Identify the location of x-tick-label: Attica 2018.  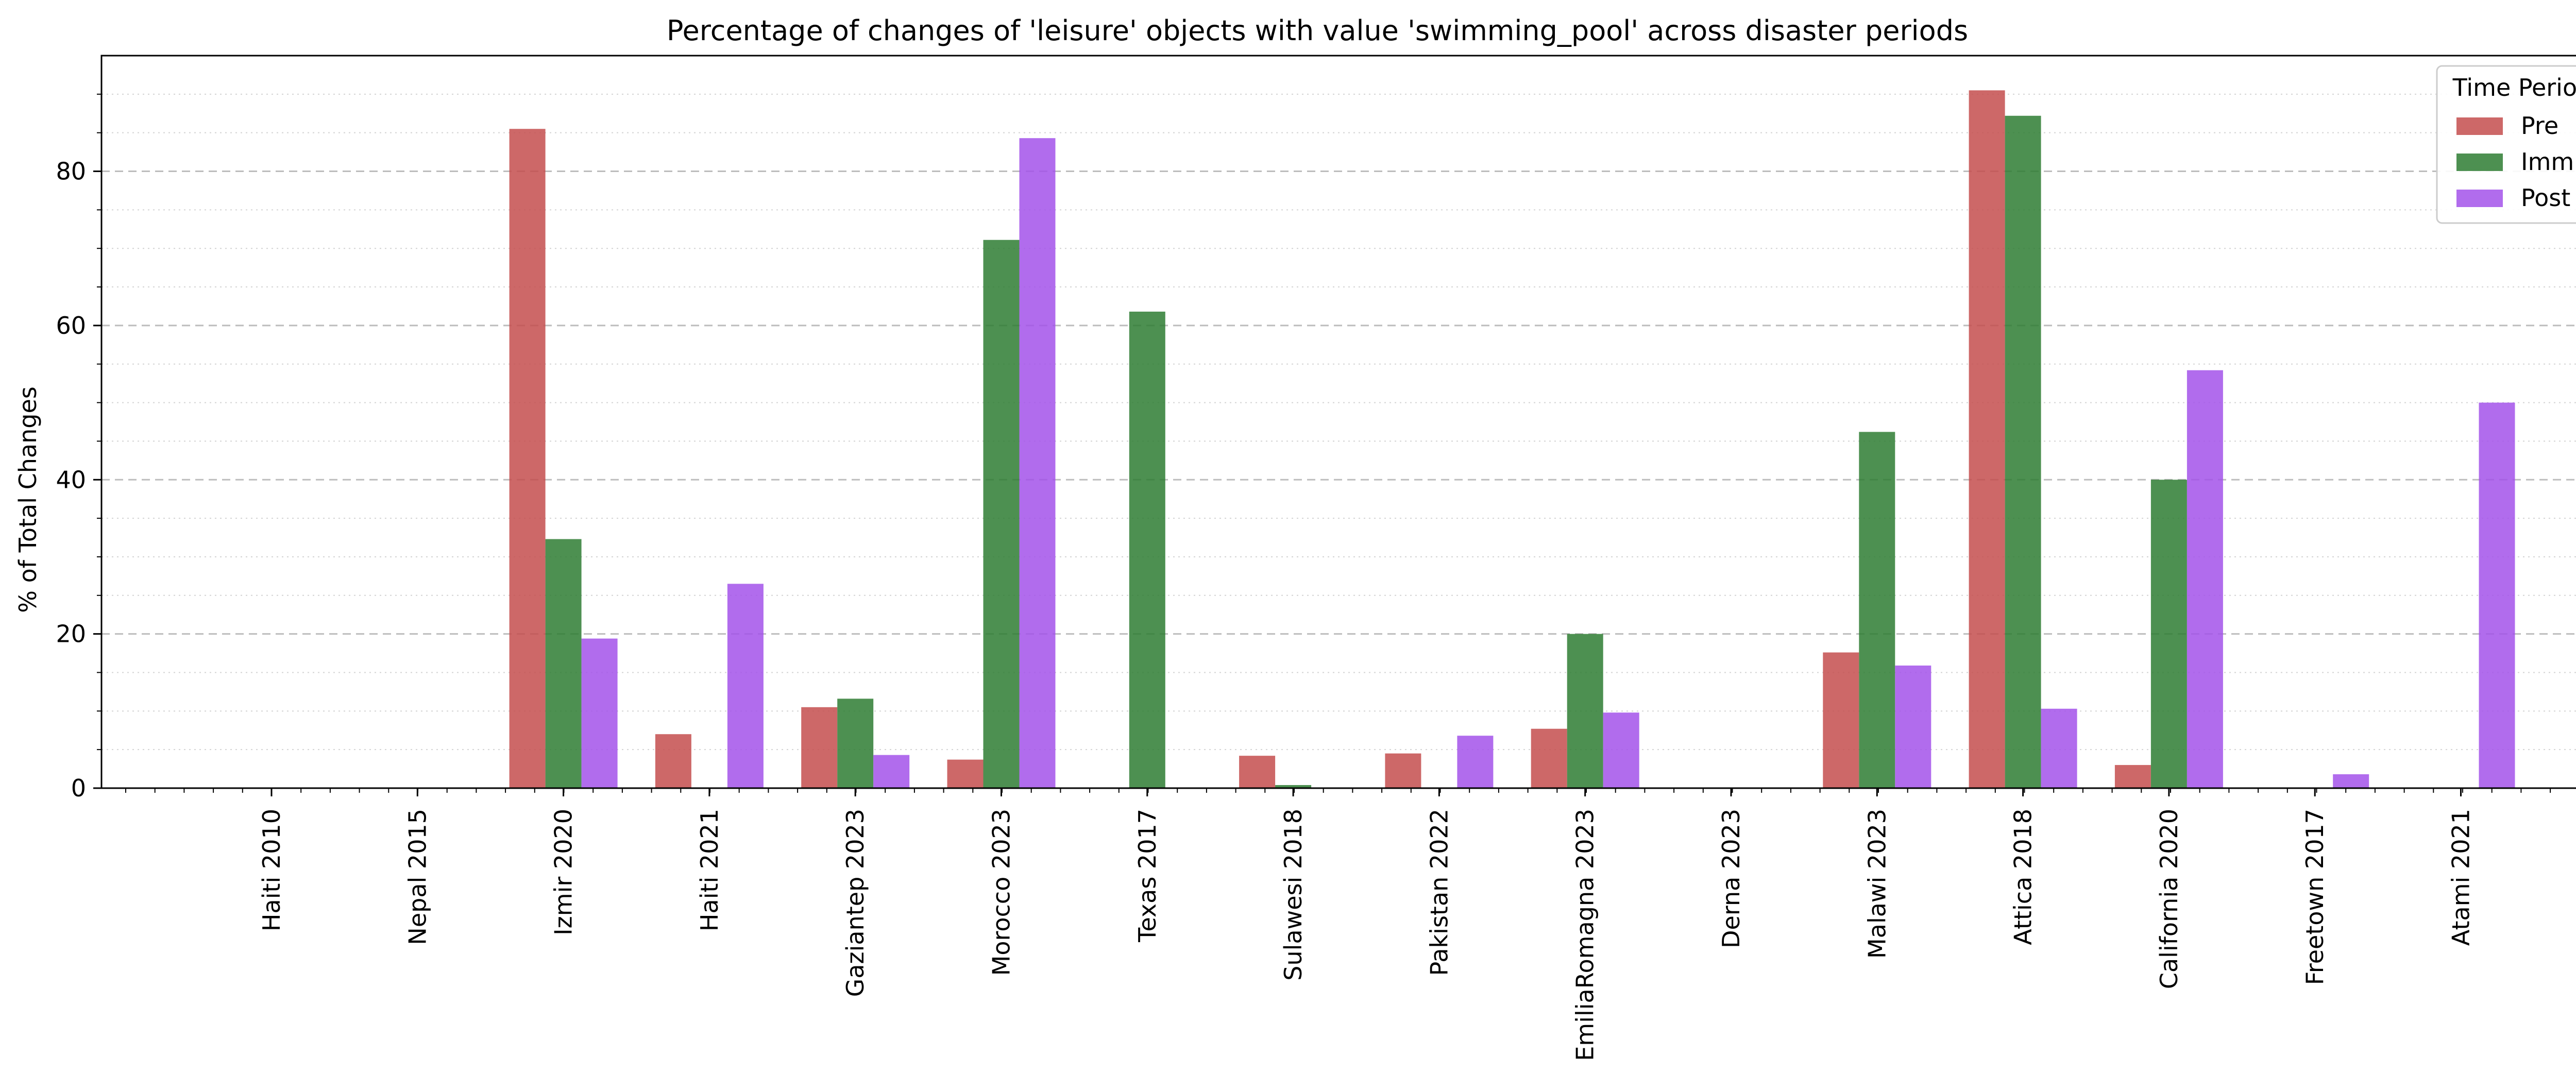
(2023, 877).